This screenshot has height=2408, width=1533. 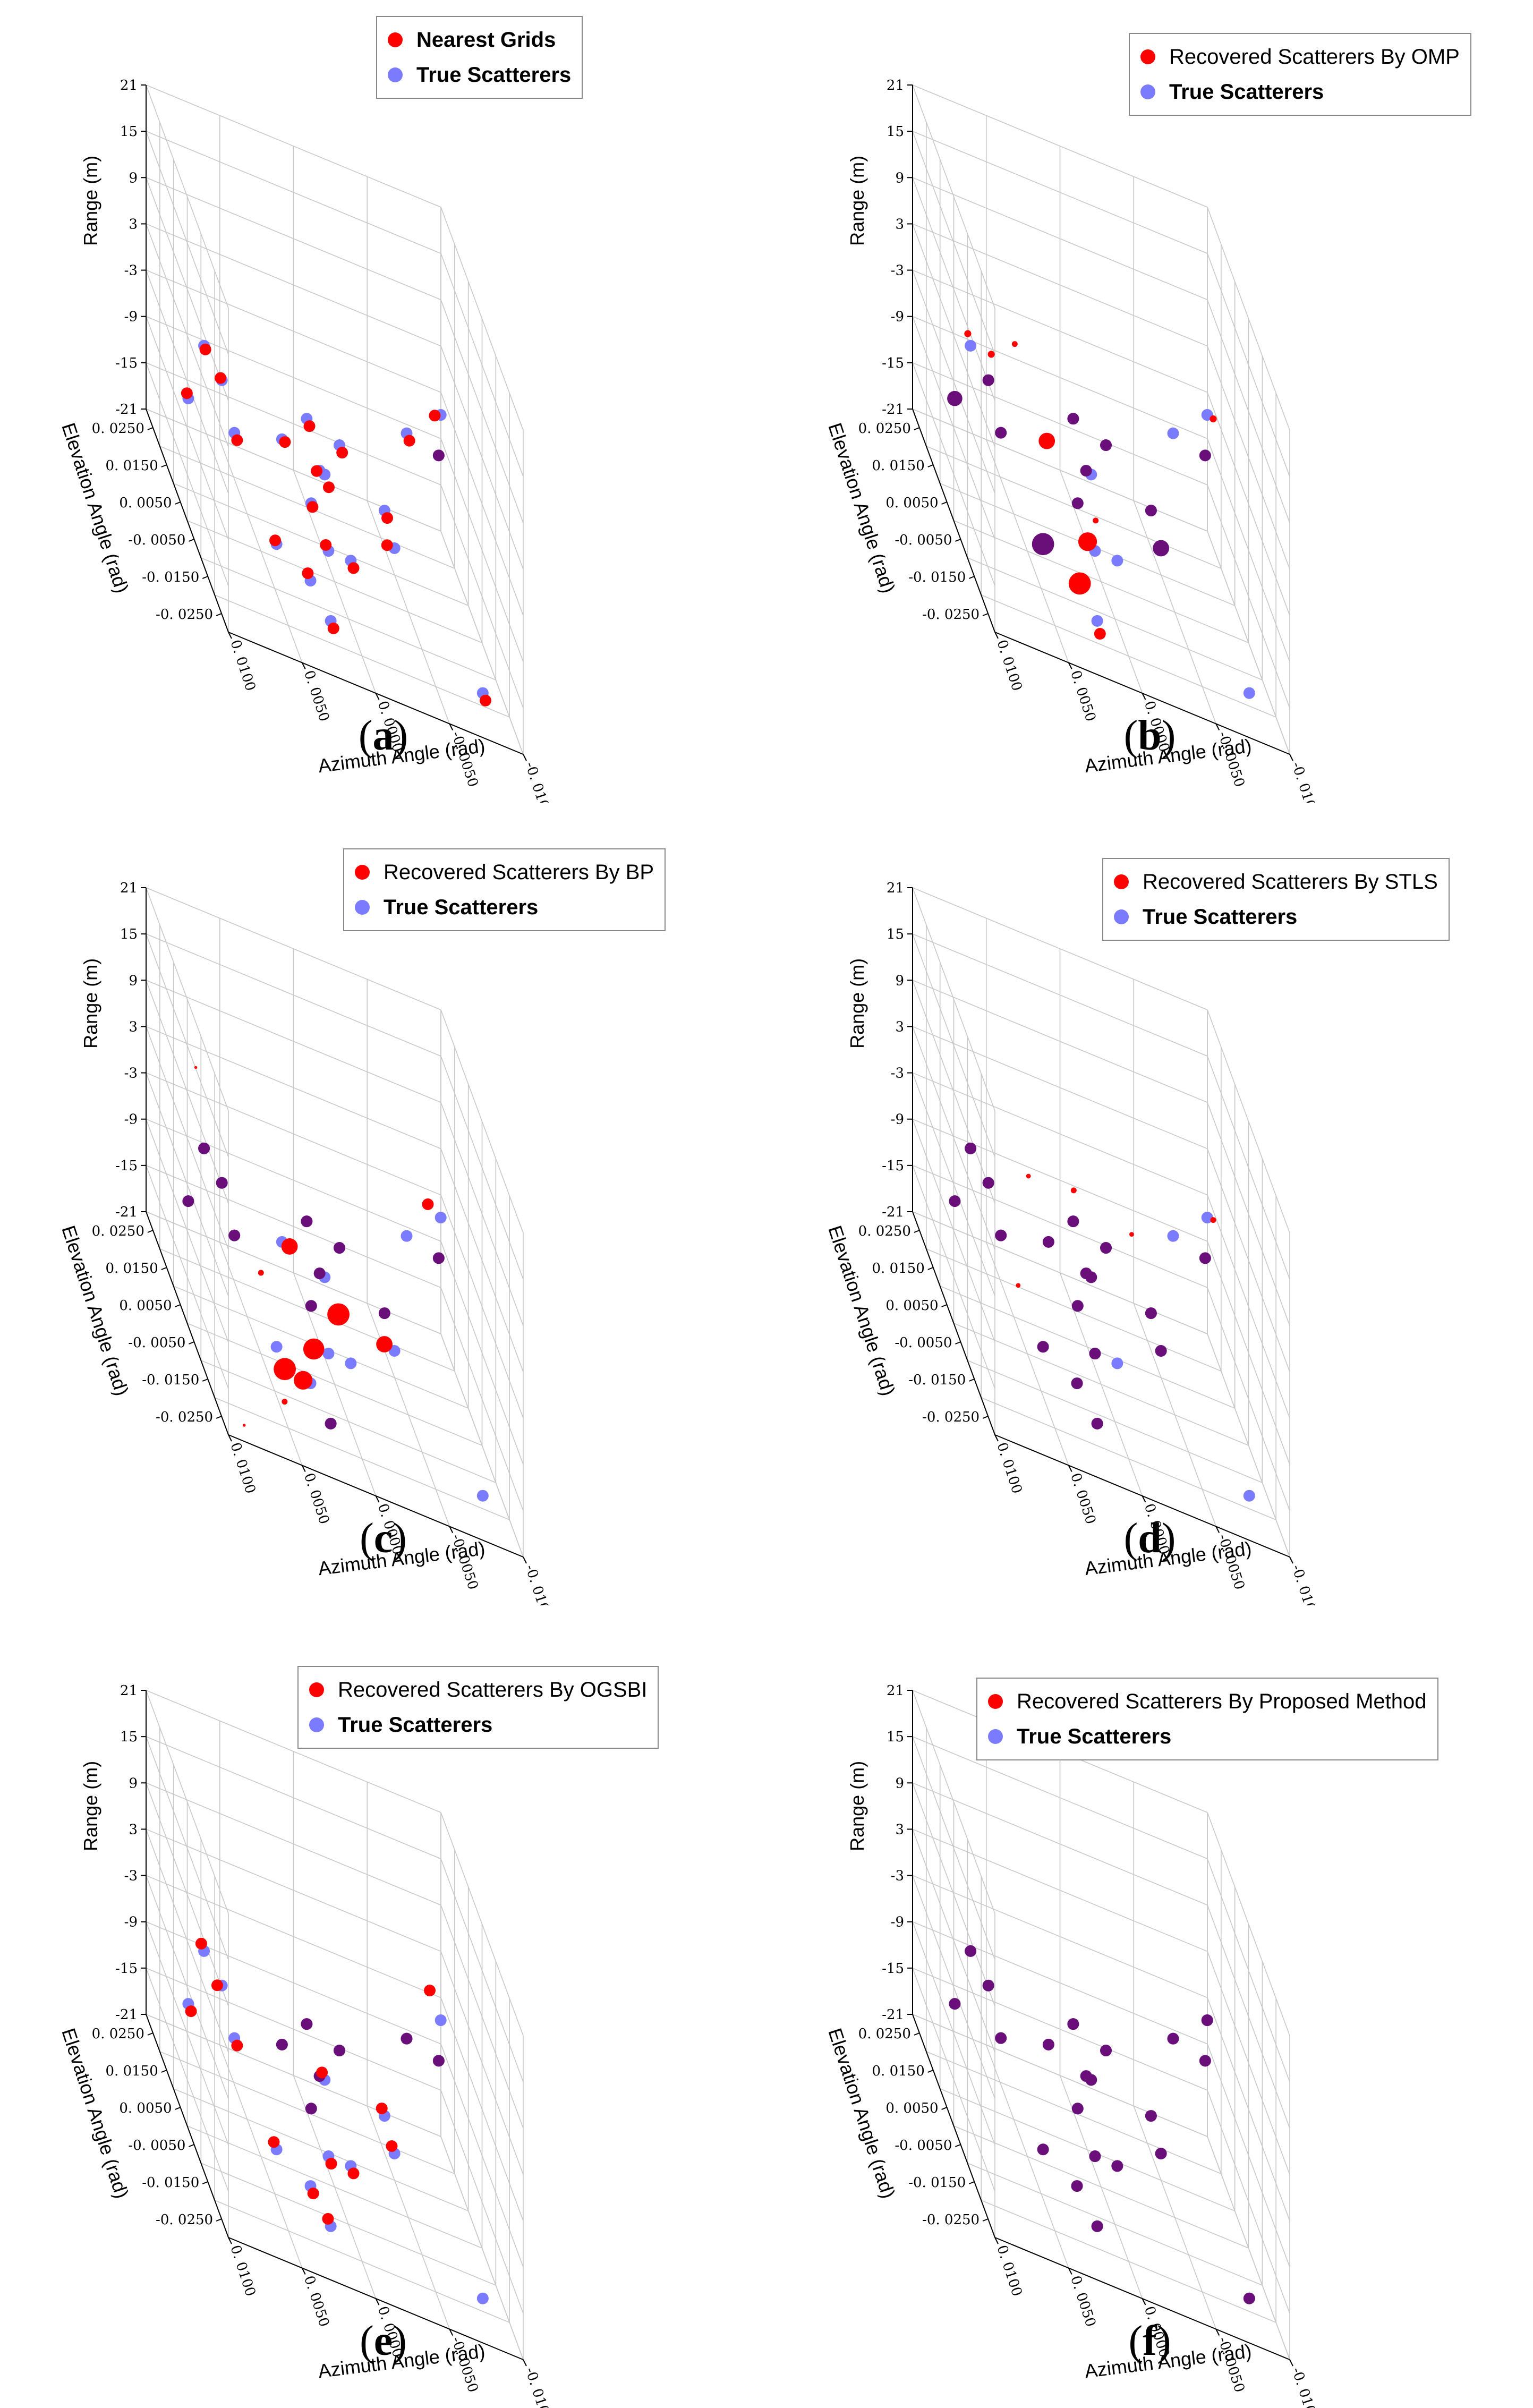 I want to click on range-tick-label: -9, so click(x=897, y=1922).